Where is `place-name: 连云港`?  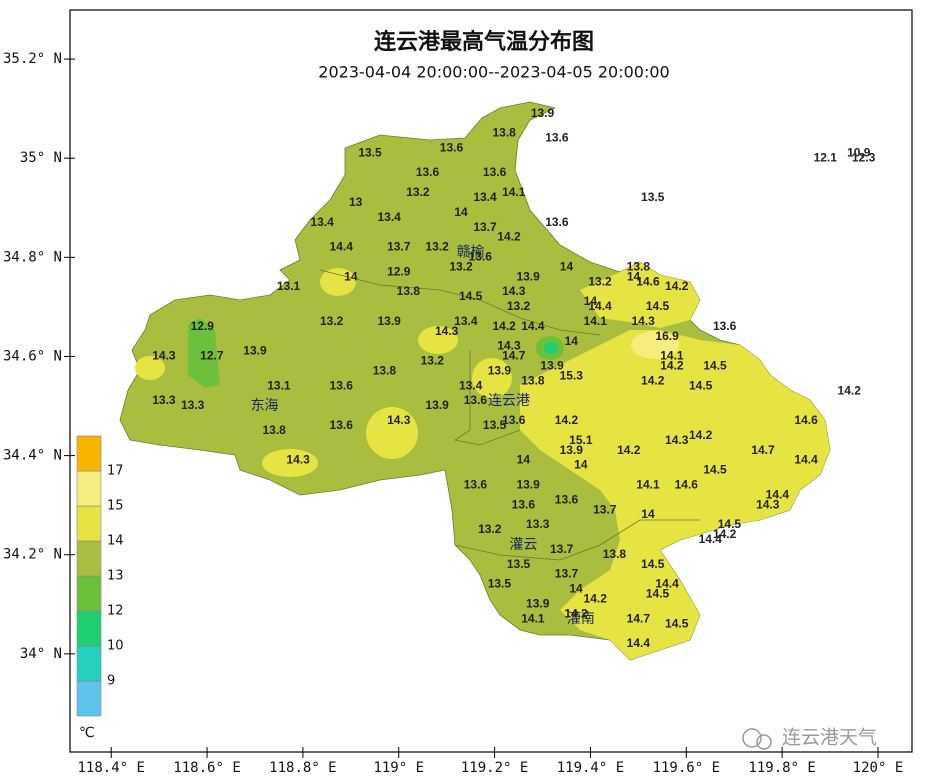
place-name: 连云港 is located at coordinates (509, 401).